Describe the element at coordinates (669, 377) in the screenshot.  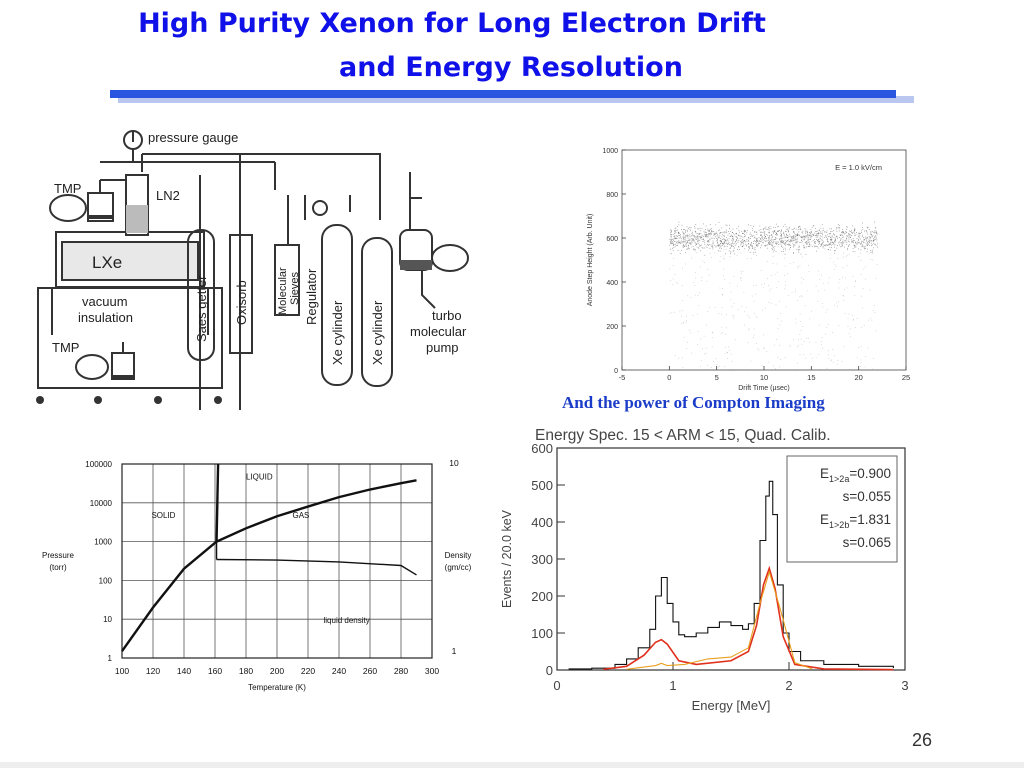
I see `scatter-xtick-label: 0` at that location.